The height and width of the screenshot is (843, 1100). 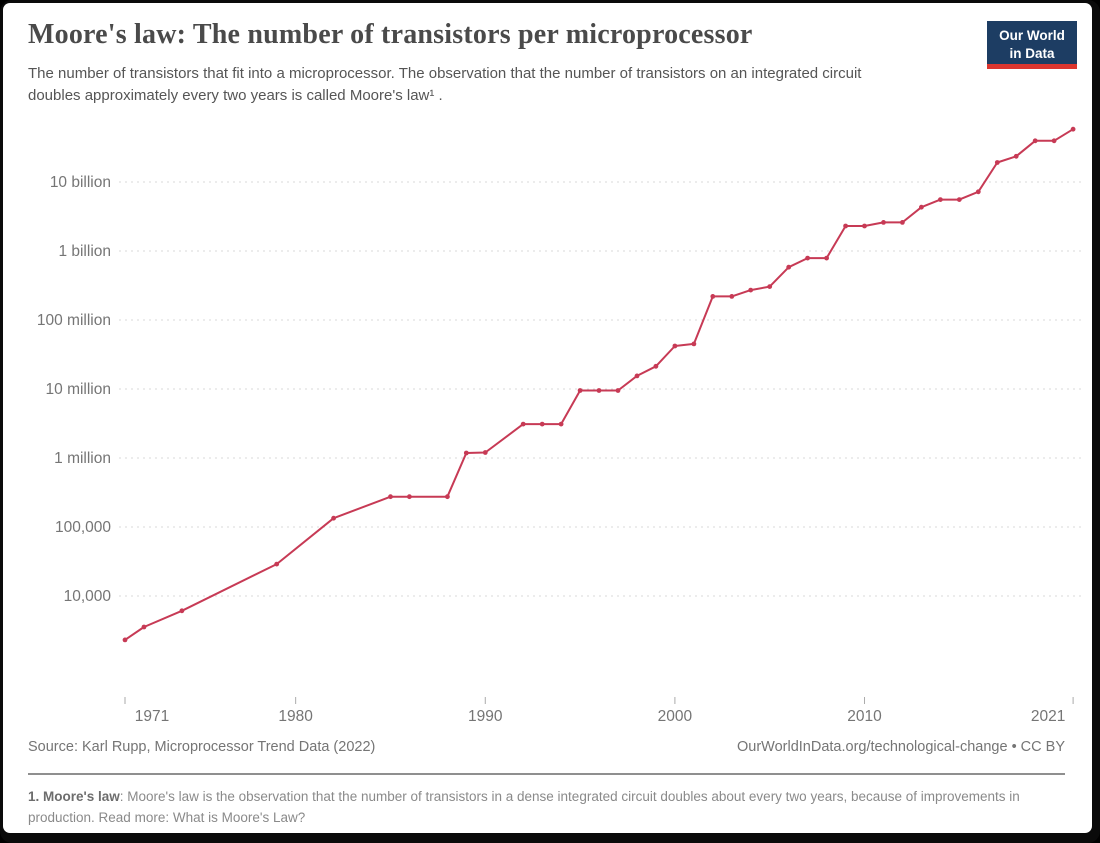 I want to click on owid-logo: Our World in Data, so click(x=1032, y=45).